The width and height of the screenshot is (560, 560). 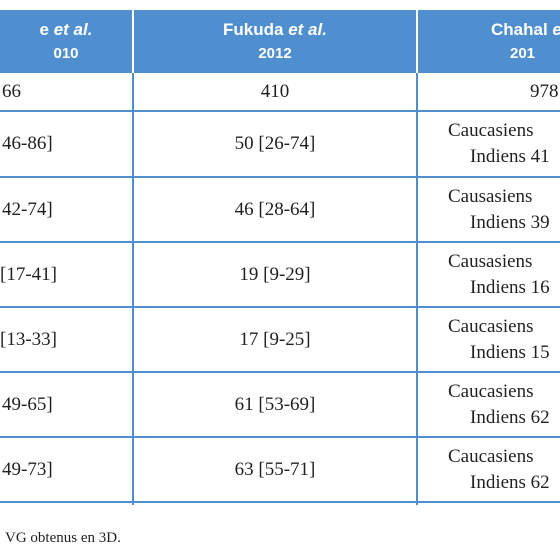 I want to click on header-author: e et al., so click(x=71, y=30).